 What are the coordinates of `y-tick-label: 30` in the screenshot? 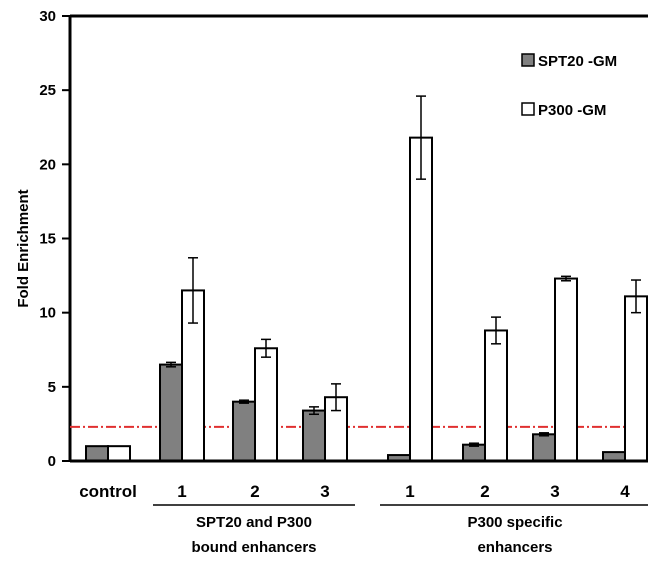 It's located at (47, 16).